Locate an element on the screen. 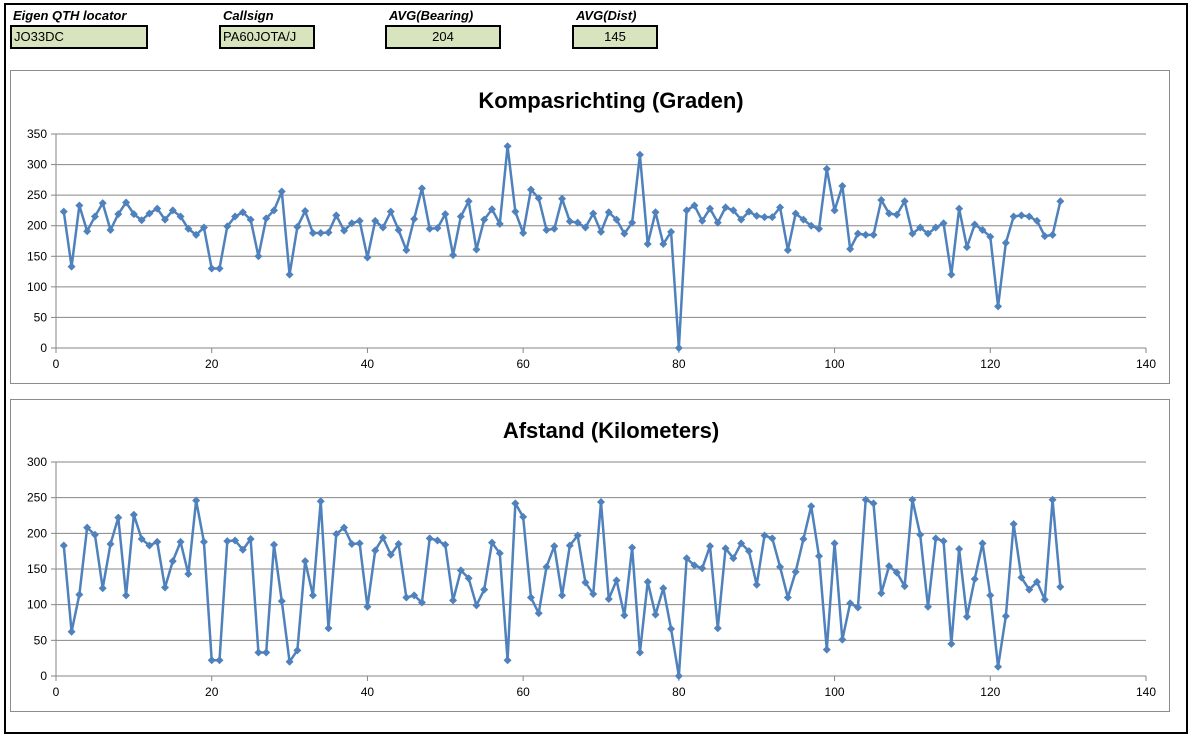  distance-x-tick-label: 80 is located at coordinates (679, 692).